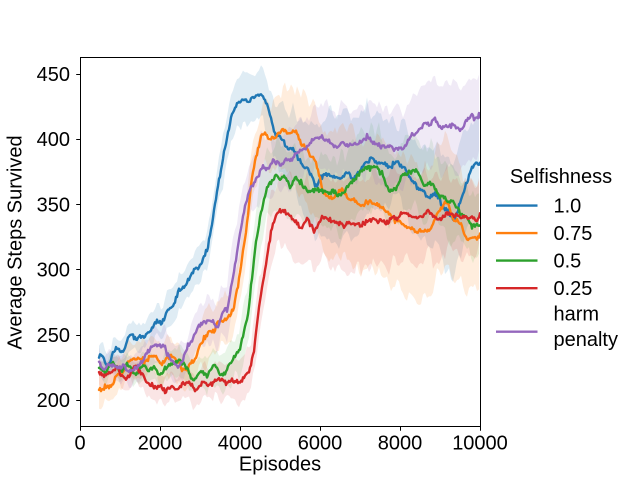 Image resolution: width=640 pixels, height=485 pixels. I want to click on svg-text: 8000, so click(400, 444).